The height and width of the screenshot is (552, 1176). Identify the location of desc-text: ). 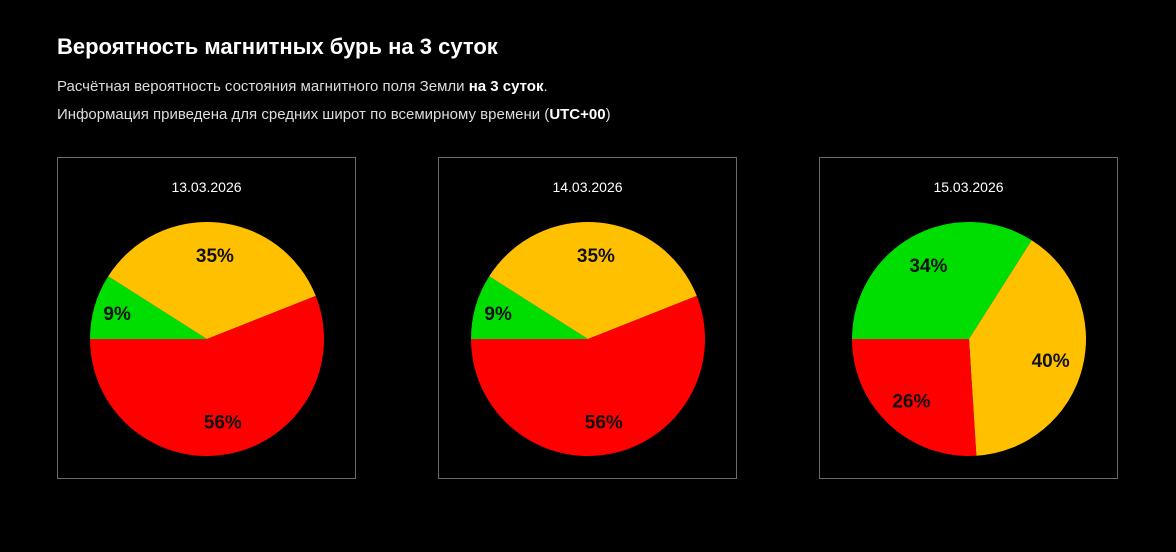
(608, 114).